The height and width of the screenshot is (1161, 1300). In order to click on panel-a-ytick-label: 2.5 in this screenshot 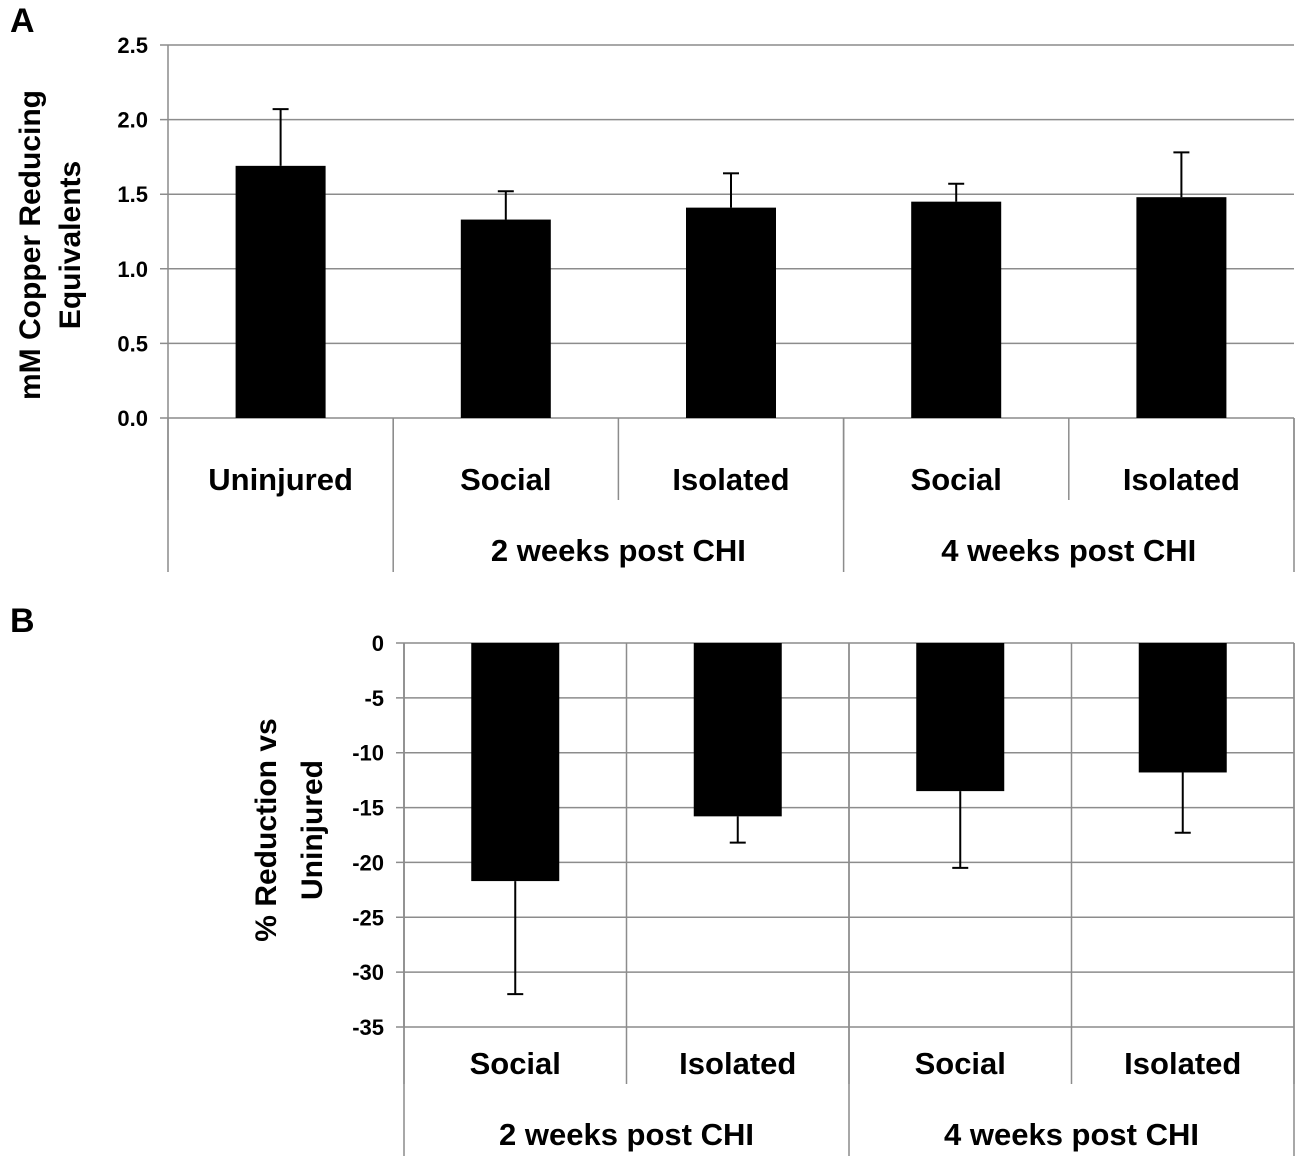, I will do `click(132, 45)`.